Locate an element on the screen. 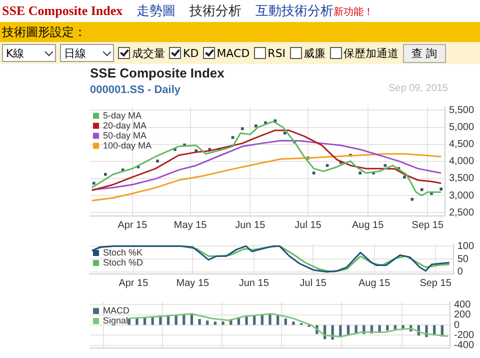  y-tick-label: 400 is located at coordinates (463, 304).